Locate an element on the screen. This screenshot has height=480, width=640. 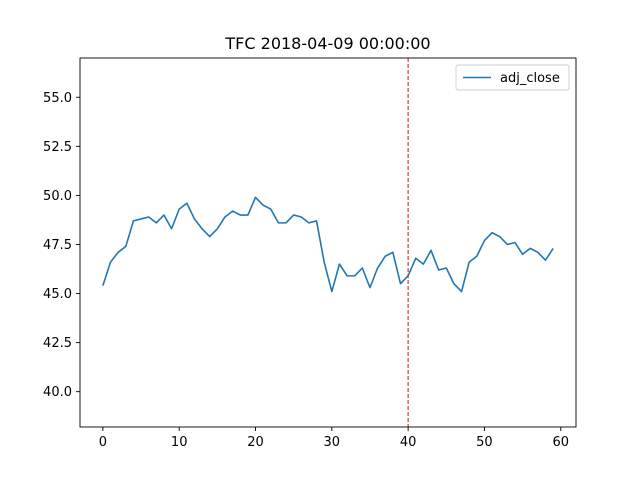
x-tick-label: 60 is located at coordinates (560, 442).